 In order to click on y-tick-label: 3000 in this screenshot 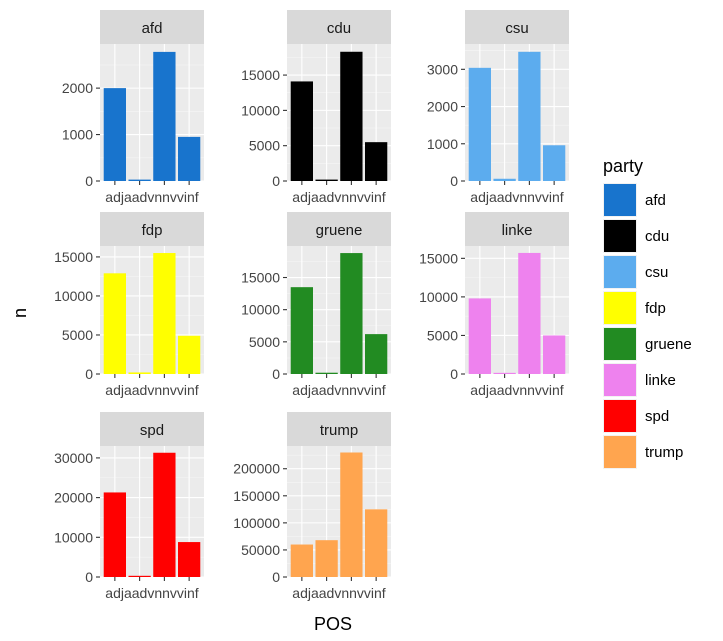, I will do `click(442, 69)`.